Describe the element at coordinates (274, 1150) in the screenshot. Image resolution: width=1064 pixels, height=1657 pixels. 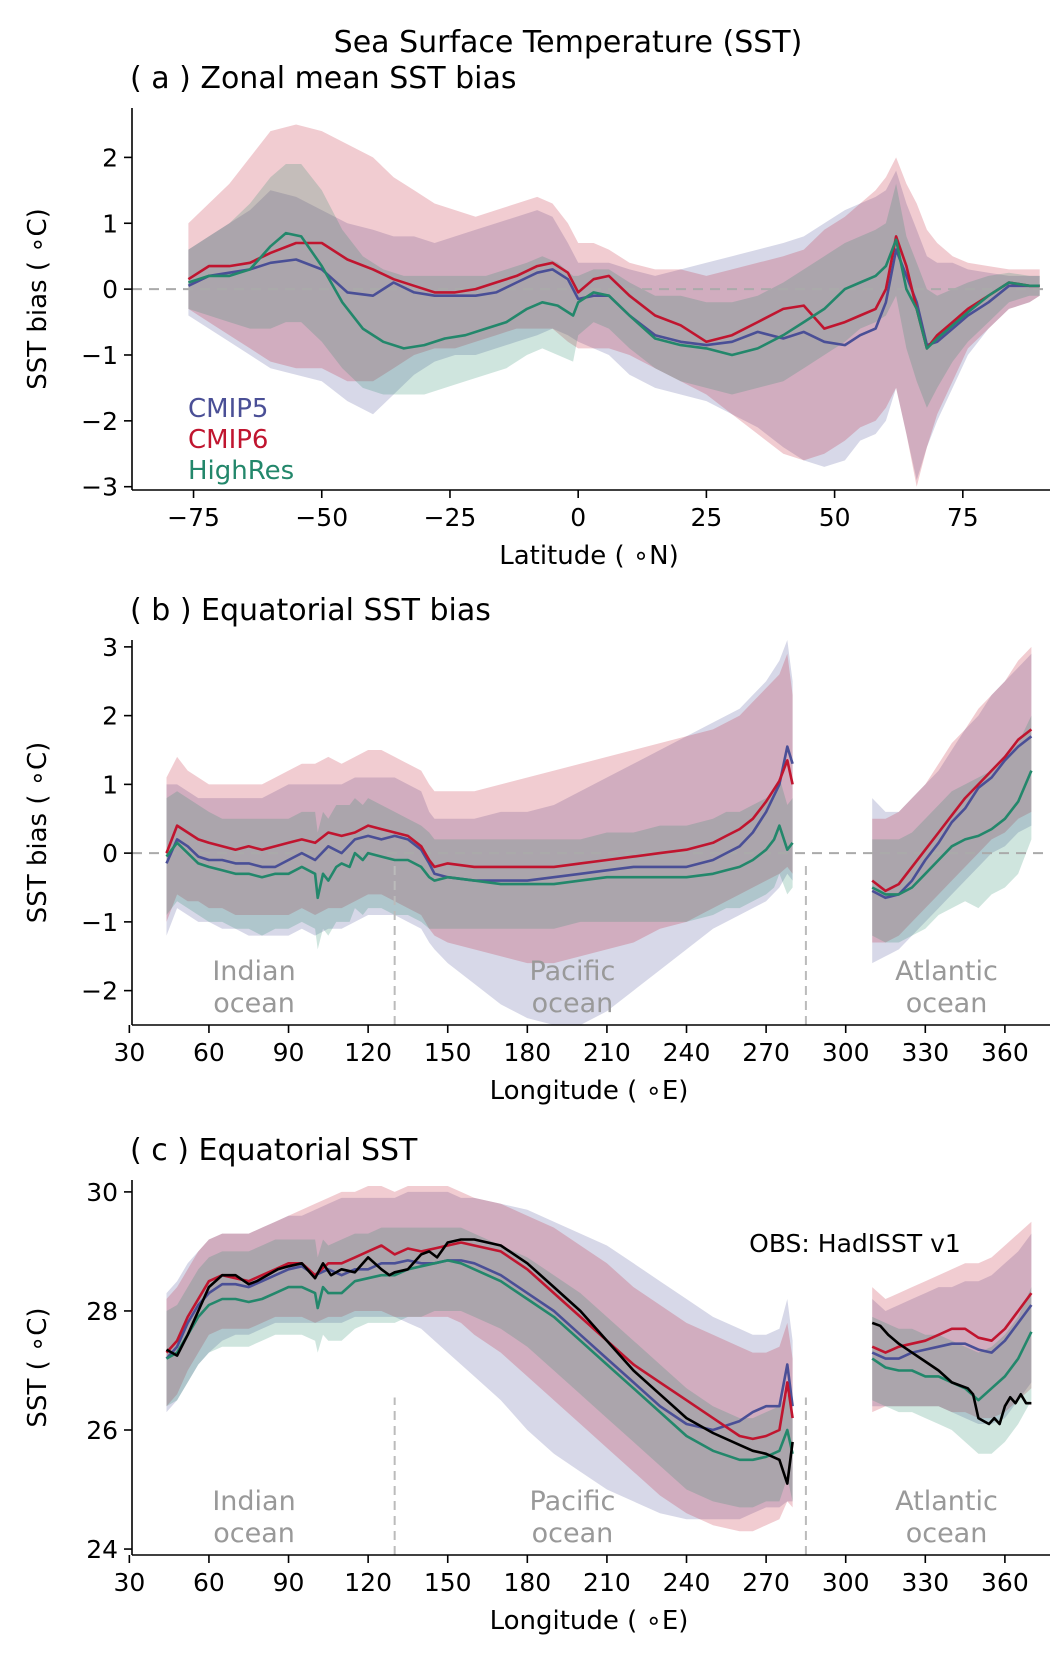
I see `panel-c-title: ( c ) Equatorial SST` at that location.